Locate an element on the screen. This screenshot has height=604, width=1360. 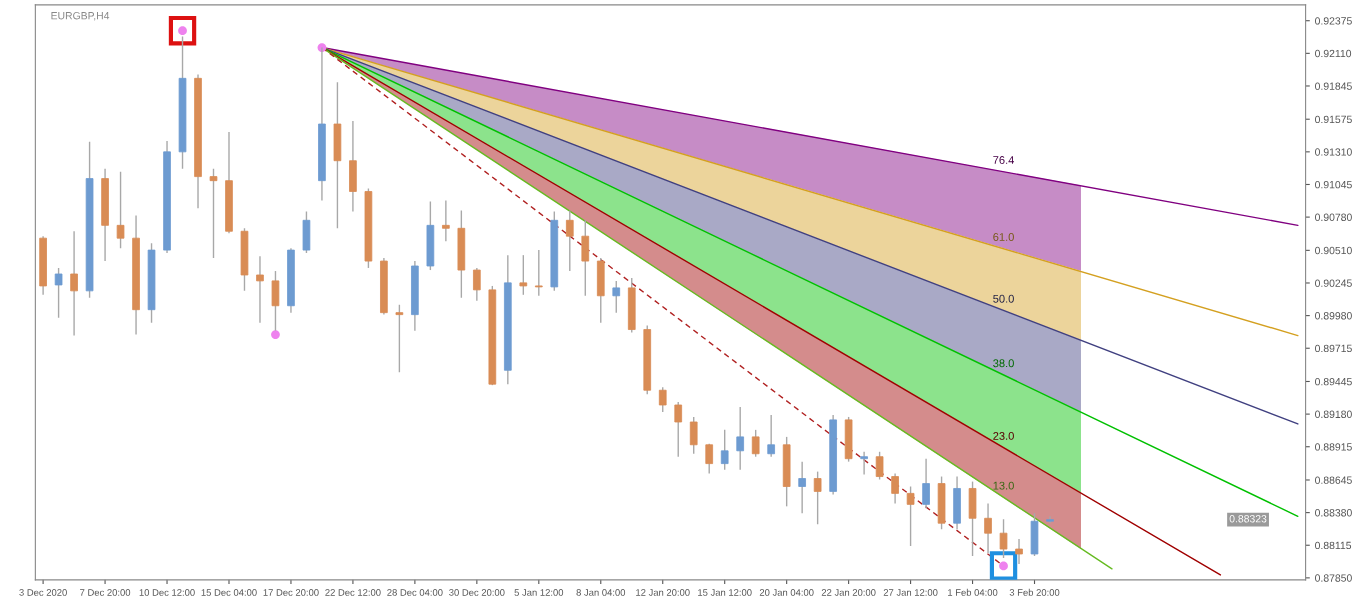
x-tick-label: 8 Jan 04:00 is located at coordinates (601, 592).